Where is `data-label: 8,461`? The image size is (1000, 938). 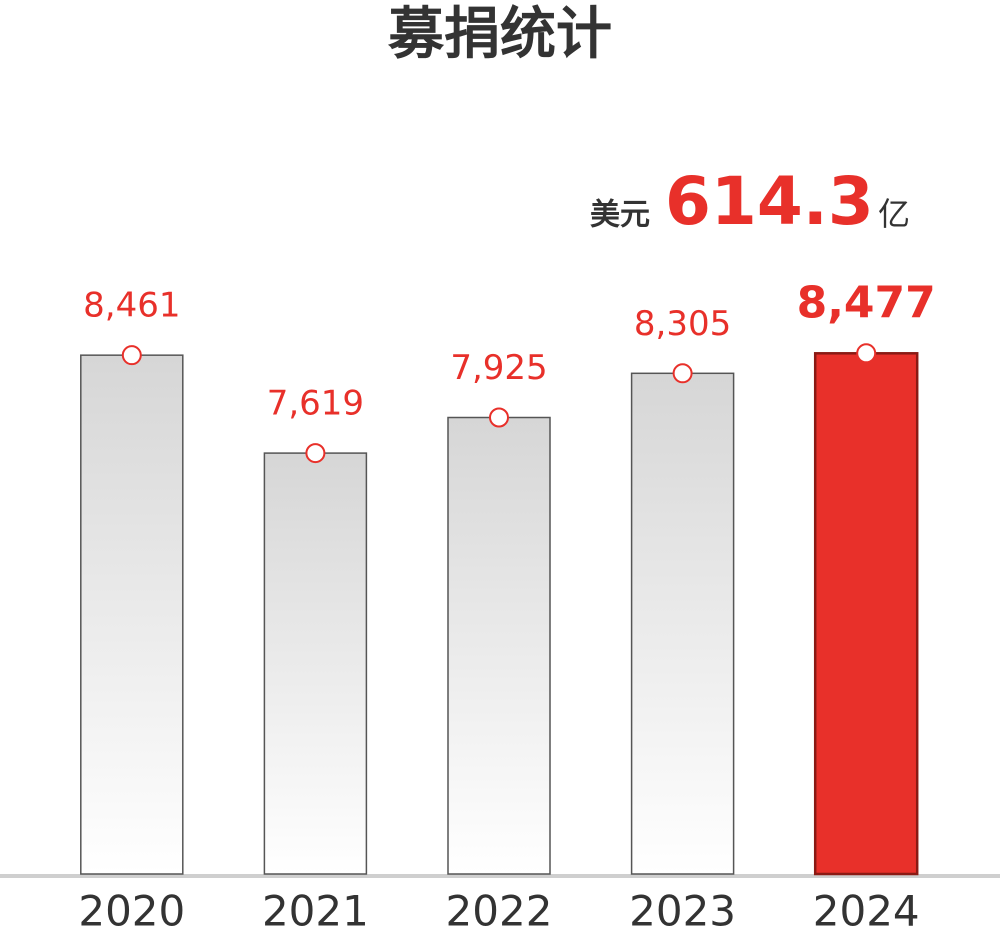 data-label: 8,461 is located at coordinates (131, 306).